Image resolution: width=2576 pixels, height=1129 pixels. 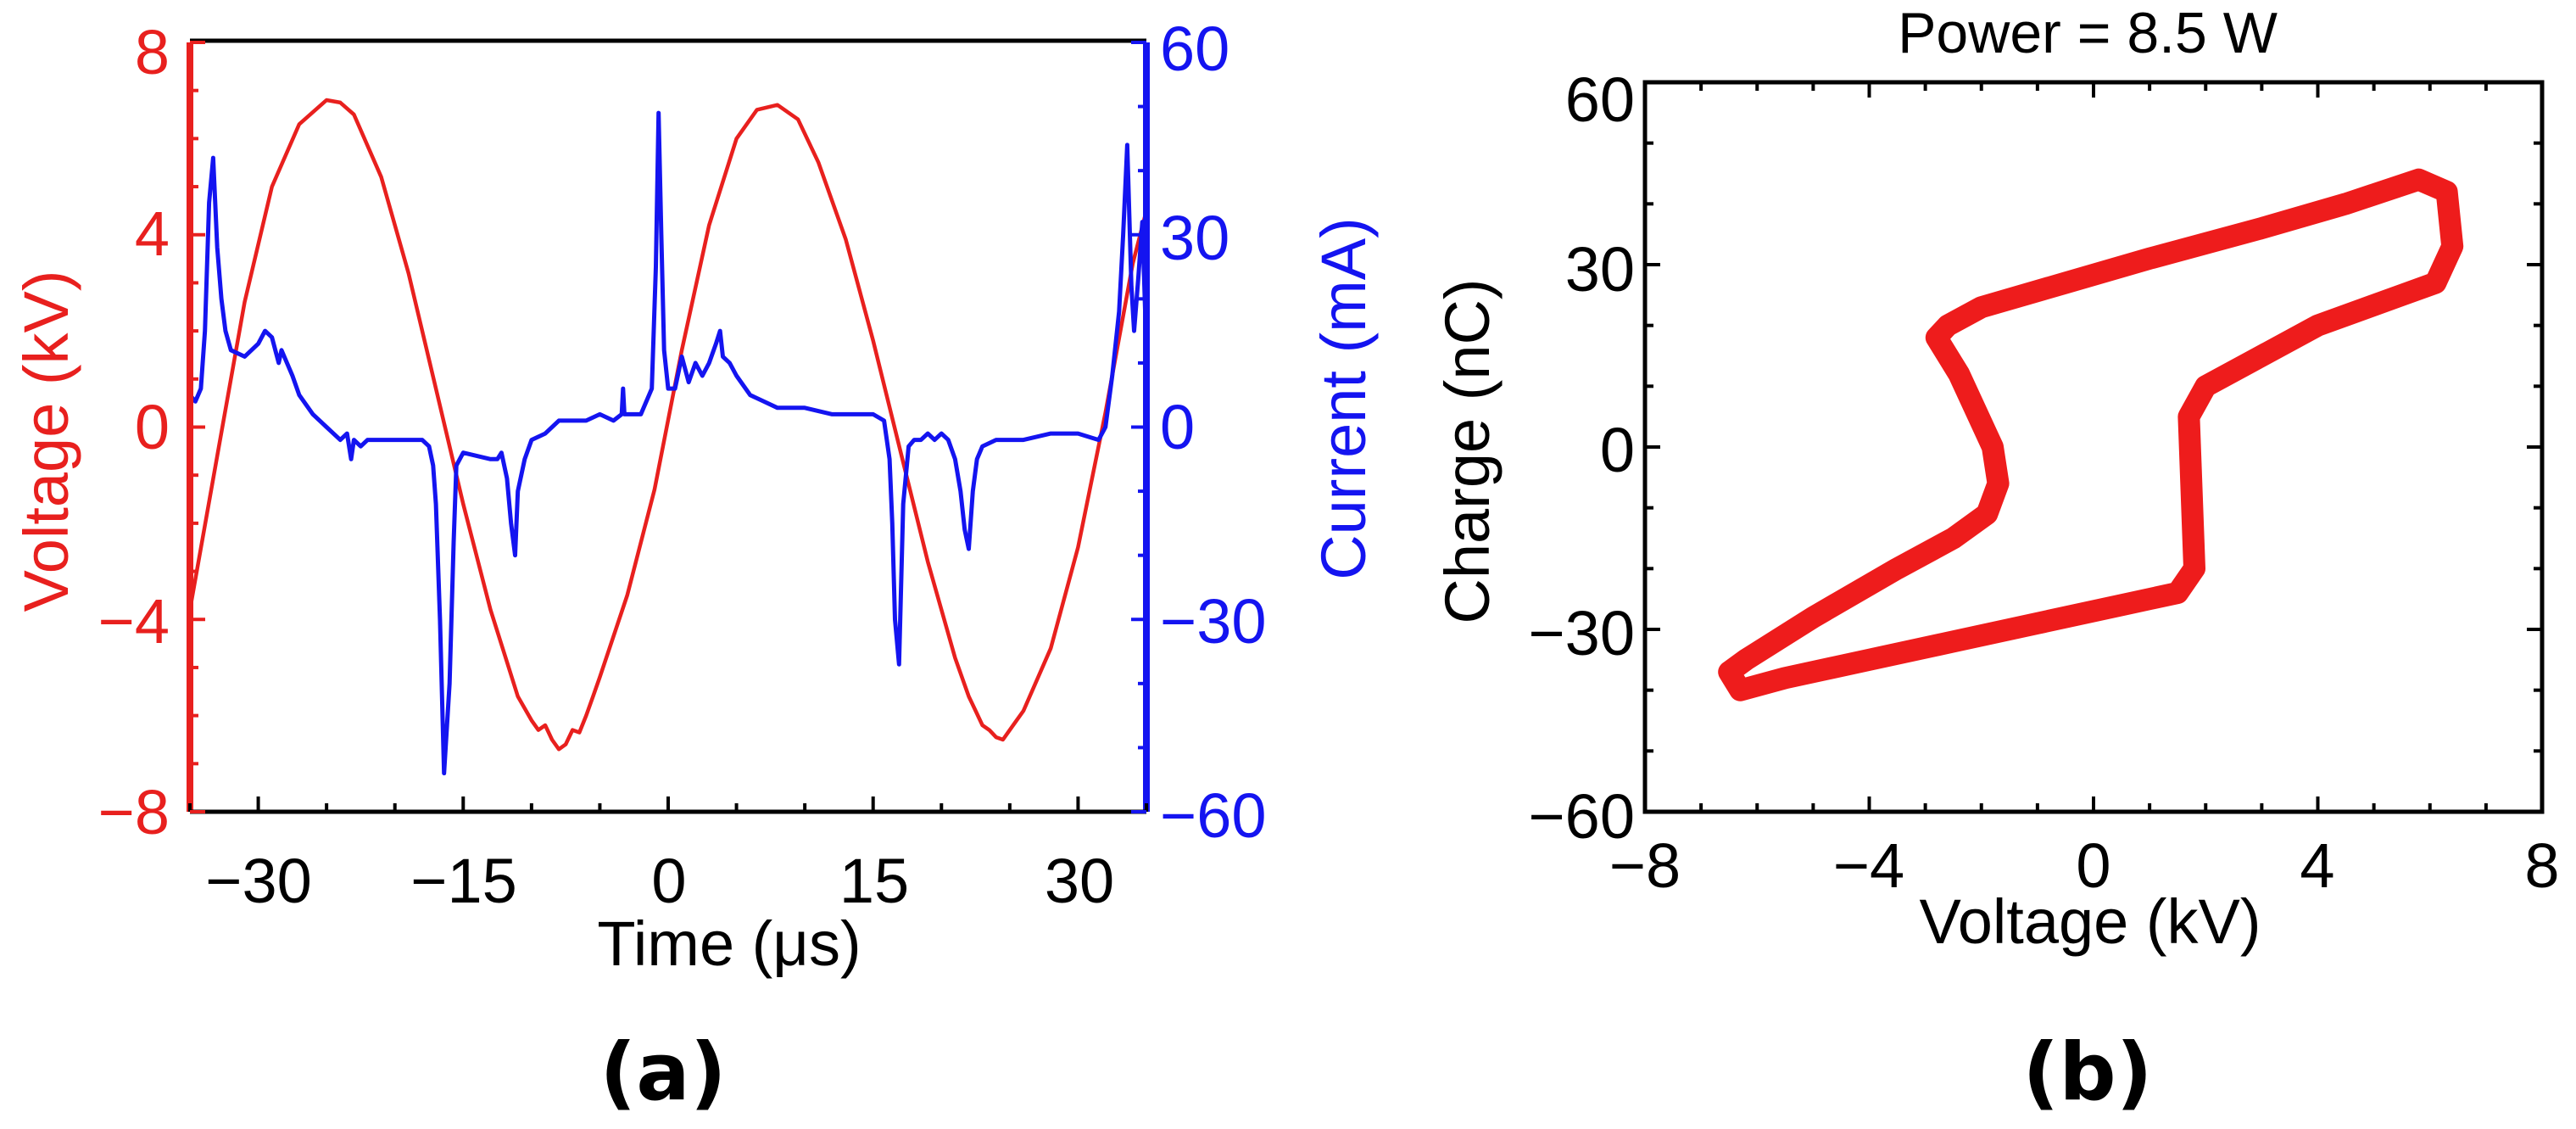 I want to click on panel-b-xtick-label: 0, so click(x=2093, y=865).